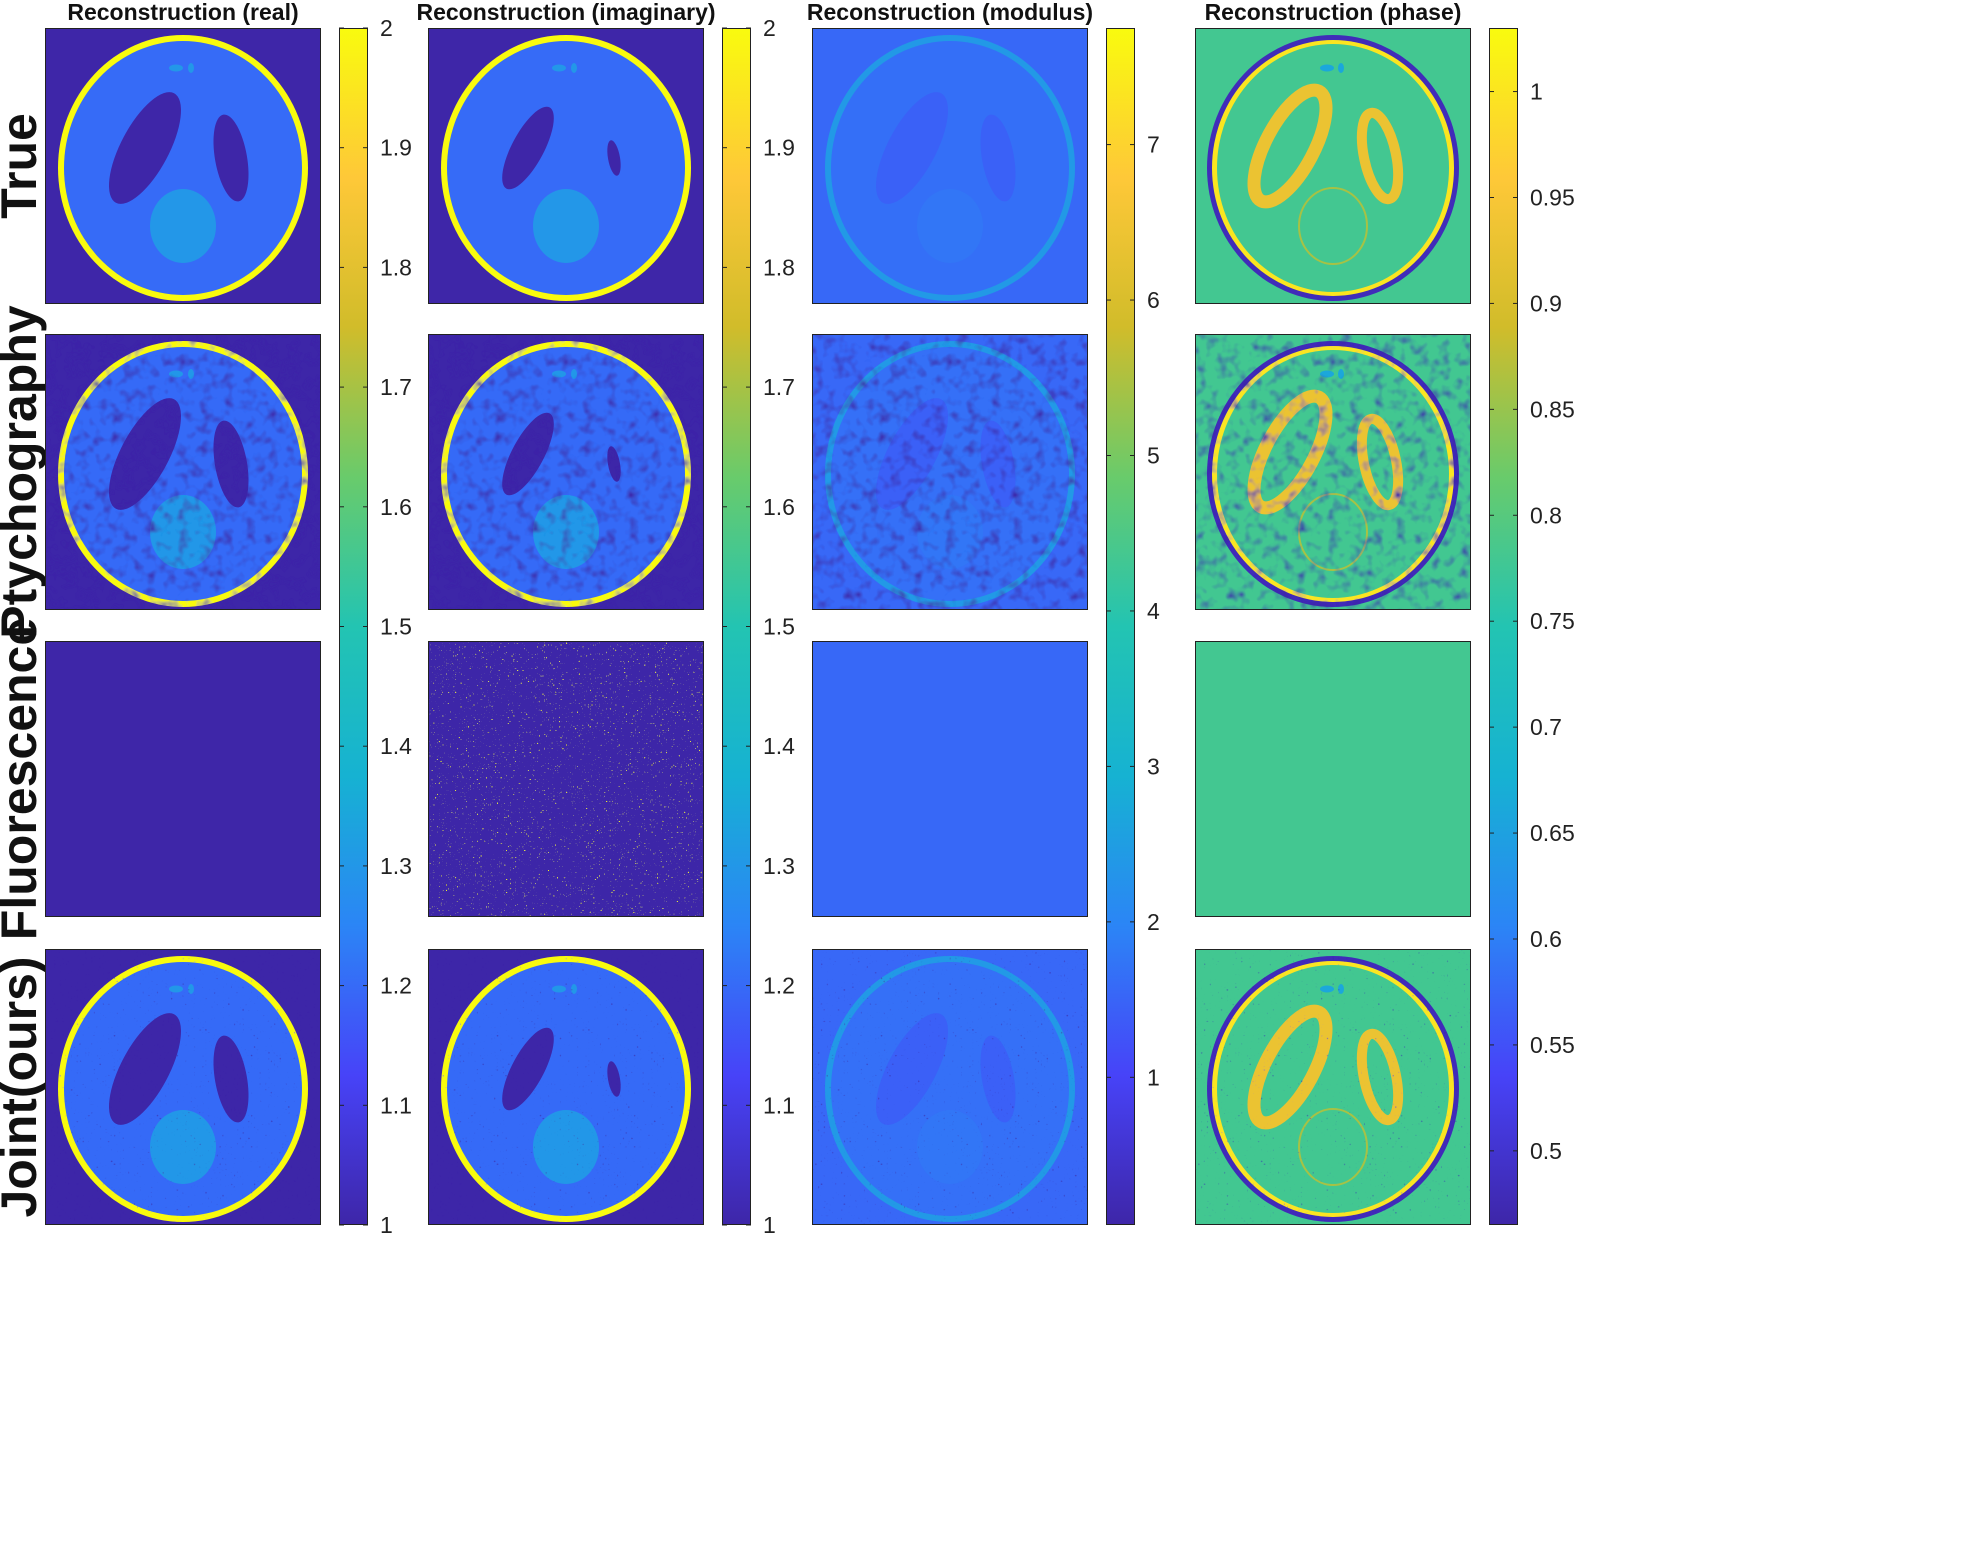  Describe the element at coordinates (396, 267) in the screenshot. I see `colorbar-tick-label: 1.8` at that location.